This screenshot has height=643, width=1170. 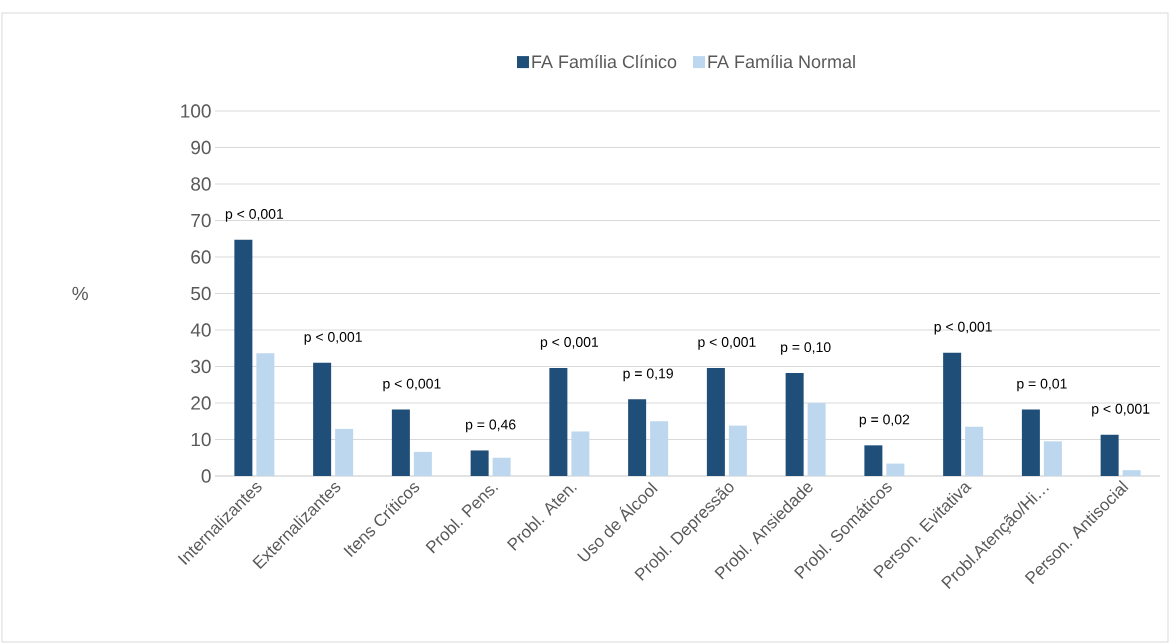 I want to click on legend-label: FA Família Clínico, so click(x=604, y=61).